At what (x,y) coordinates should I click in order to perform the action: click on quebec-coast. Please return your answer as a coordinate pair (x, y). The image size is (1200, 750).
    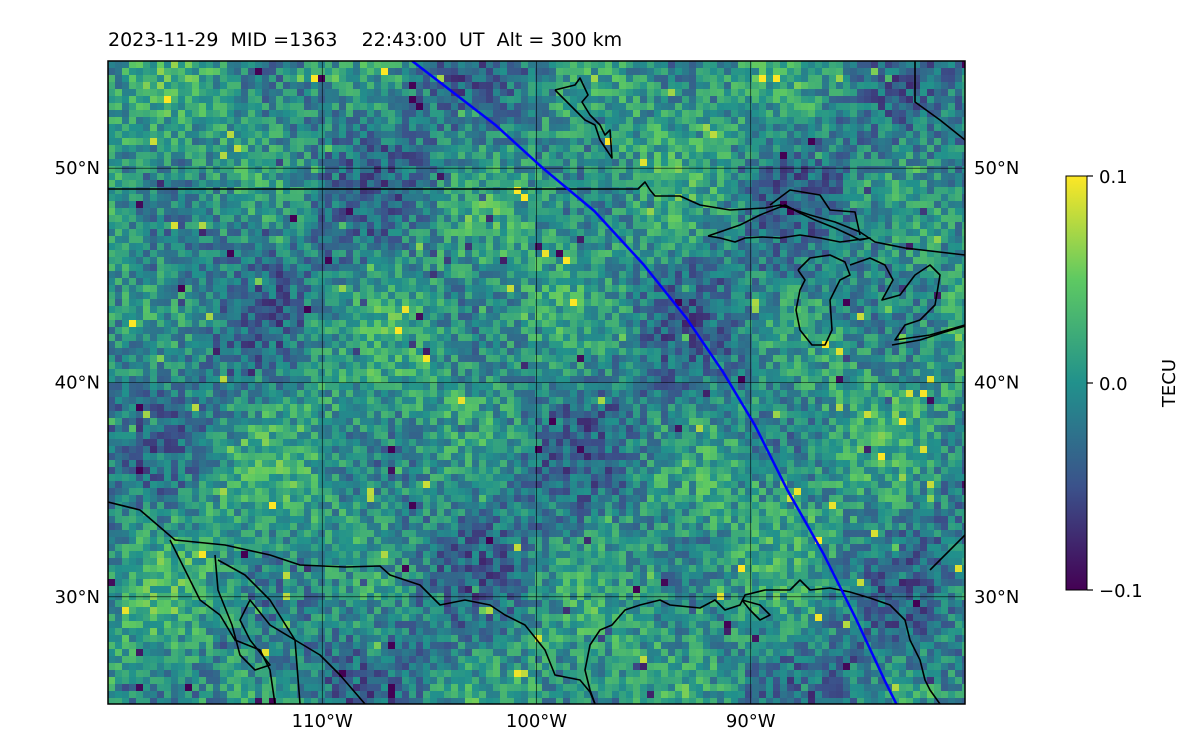
    Looking at the image, I should click on (939, 101).